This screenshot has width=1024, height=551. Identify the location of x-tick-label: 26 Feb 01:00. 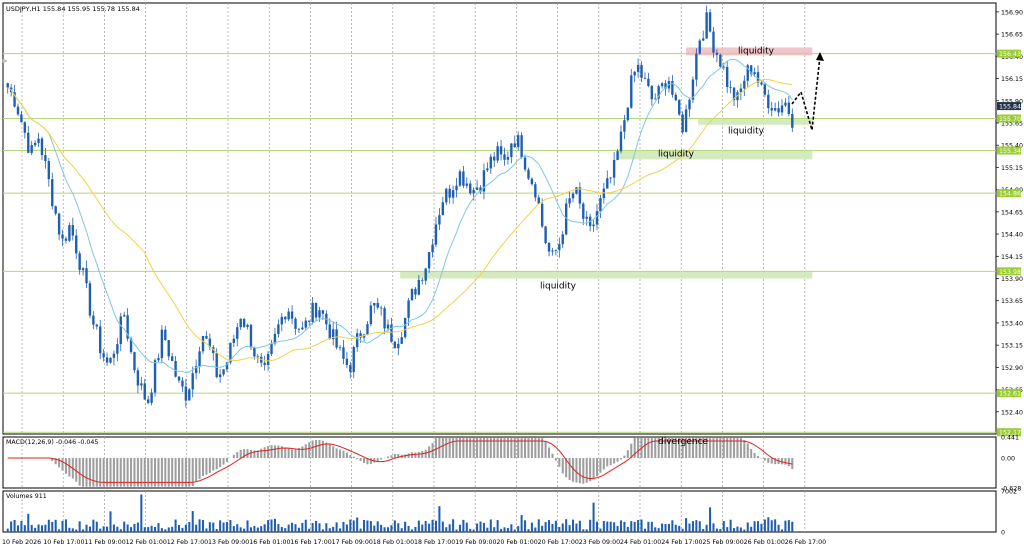
(764, 542).